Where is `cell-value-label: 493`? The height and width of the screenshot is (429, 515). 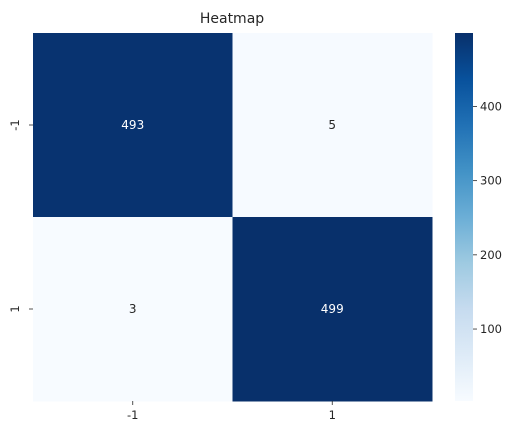 cell-value-label: 493 is located at coordinates (132, 125).